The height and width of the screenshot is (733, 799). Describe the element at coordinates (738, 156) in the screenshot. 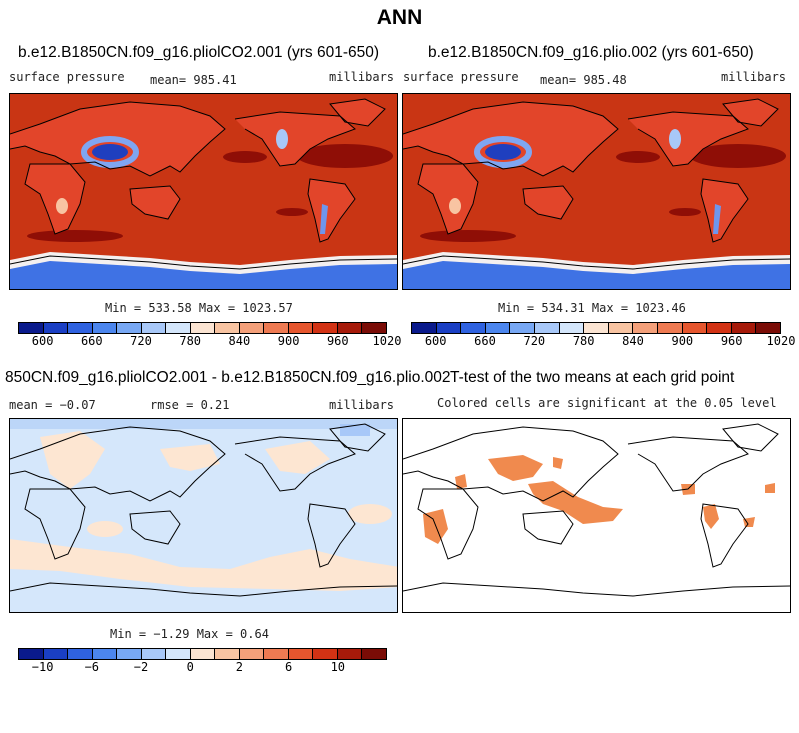

I see `north-atlantic-high` at that location.